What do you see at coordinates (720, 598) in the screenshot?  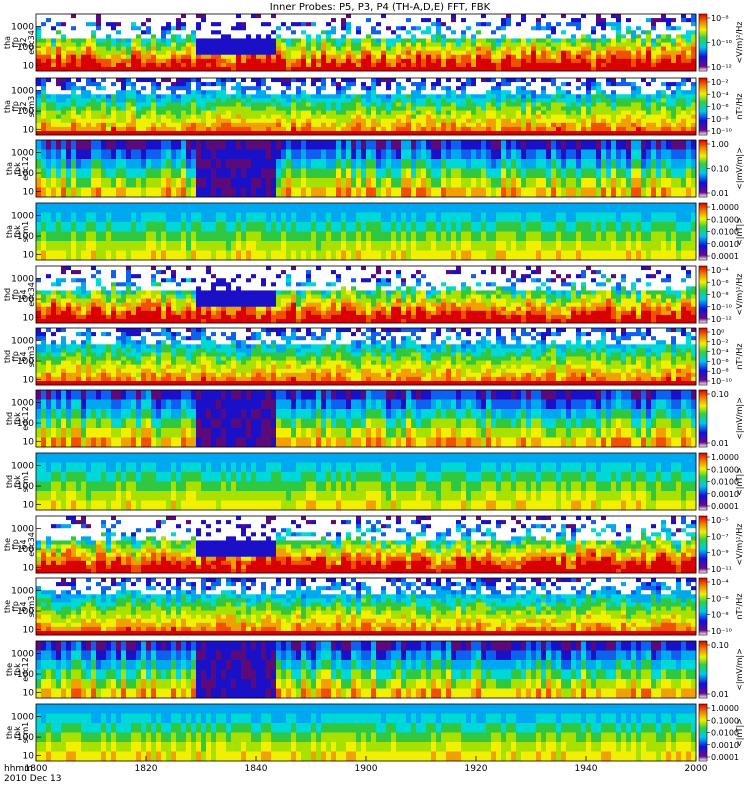 I see `colorbar-tick-label: 10⁻⁶` at bounding box center [720, 598].